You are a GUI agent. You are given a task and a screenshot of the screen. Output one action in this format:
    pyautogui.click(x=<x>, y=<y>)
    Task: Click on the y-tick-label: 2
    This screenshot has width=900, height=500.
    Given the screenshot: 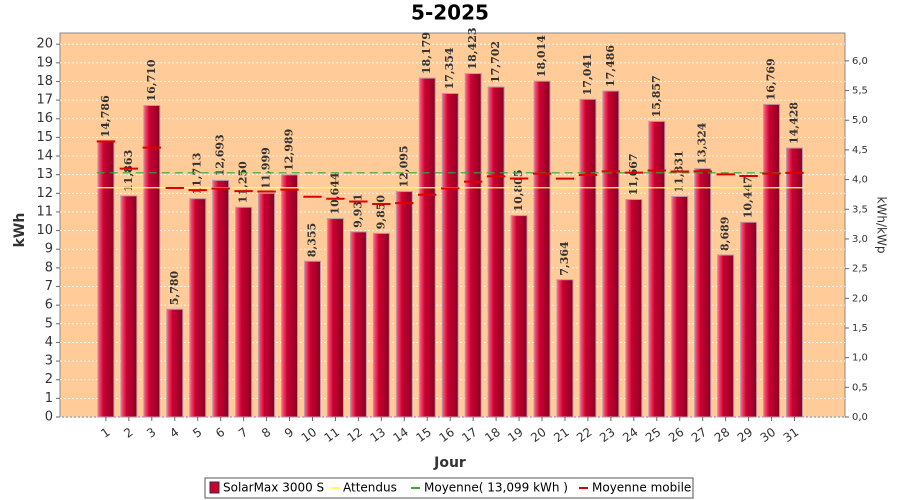 What is the action you would take?
    pyautogui.click(x=49, y=379)
    